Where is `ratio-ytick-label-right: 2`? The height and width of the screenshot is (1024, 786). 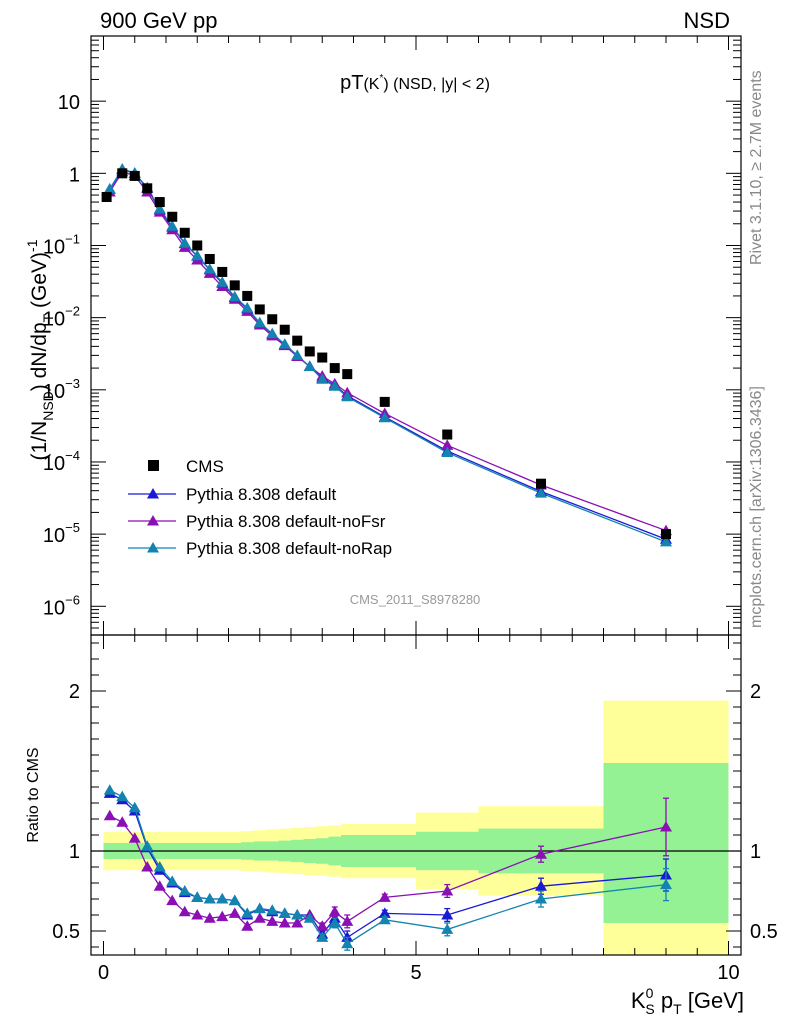
ratio-ytick-label-right: 2 is located at coordinates (755, 692).